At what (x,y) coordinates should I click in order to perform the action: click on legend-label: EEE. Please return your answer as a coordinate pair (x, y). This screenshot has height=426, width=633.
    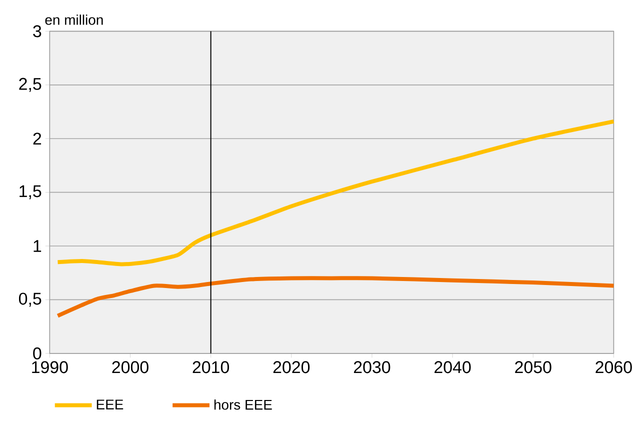
    Looking at the image, I should click on (110, 405).